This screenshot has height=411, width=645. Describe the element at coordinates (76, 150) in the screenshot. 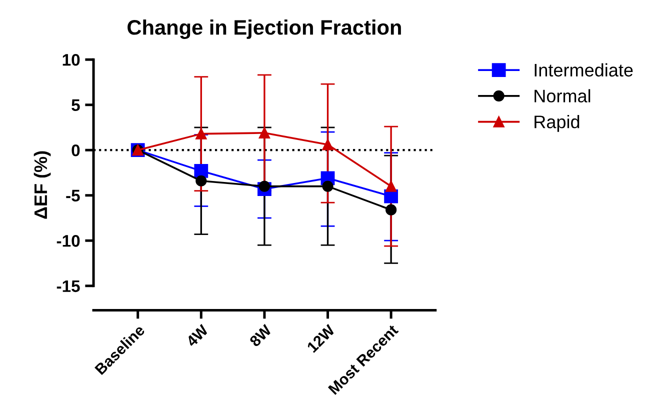

I see `y-tick-label: 0` at that location.